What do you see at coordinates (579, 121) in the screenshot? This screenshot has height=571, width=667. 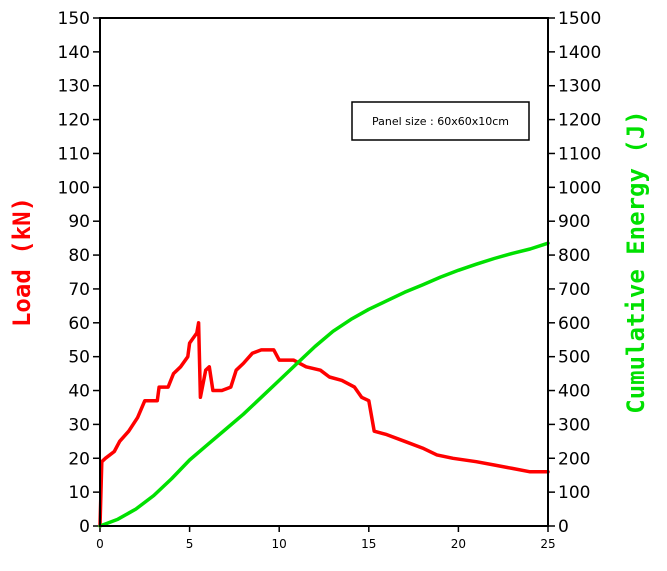 I see `right-tick-label: 1200` at bounding box center [579, 121].